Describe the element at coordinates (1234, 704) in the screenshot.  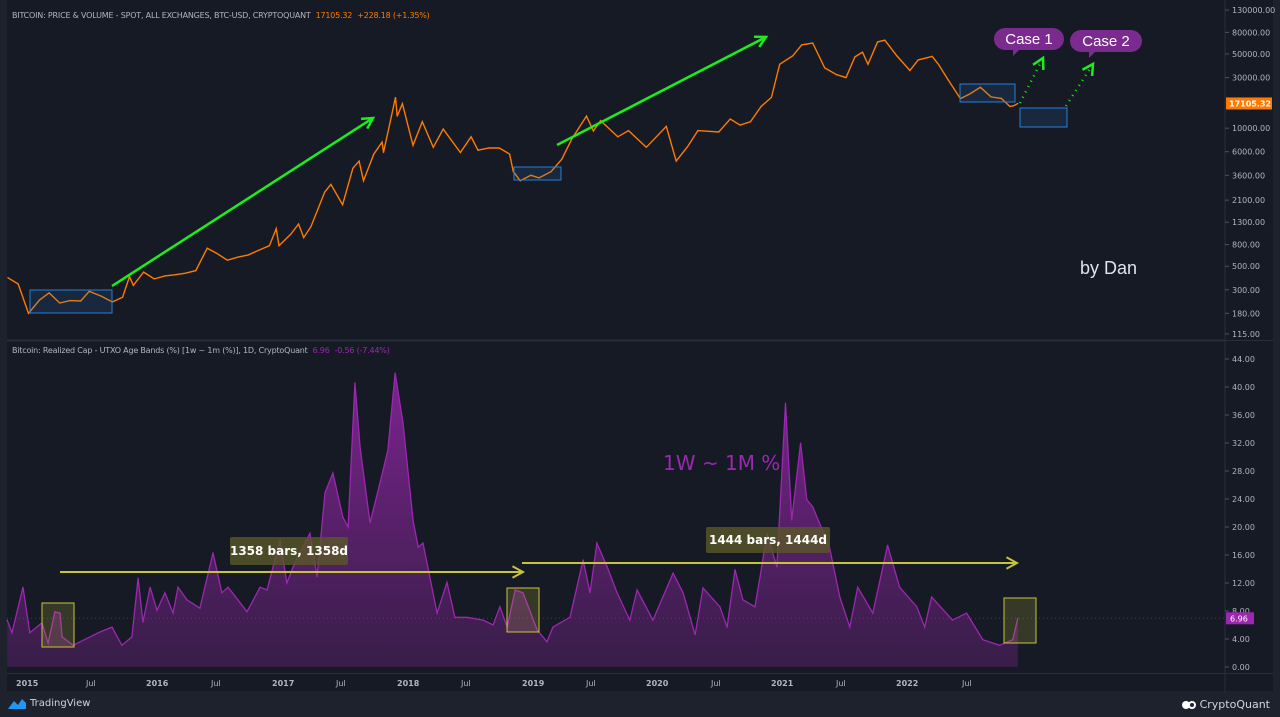
I see `cryptoquant-label: CryptoQuant` at that location.